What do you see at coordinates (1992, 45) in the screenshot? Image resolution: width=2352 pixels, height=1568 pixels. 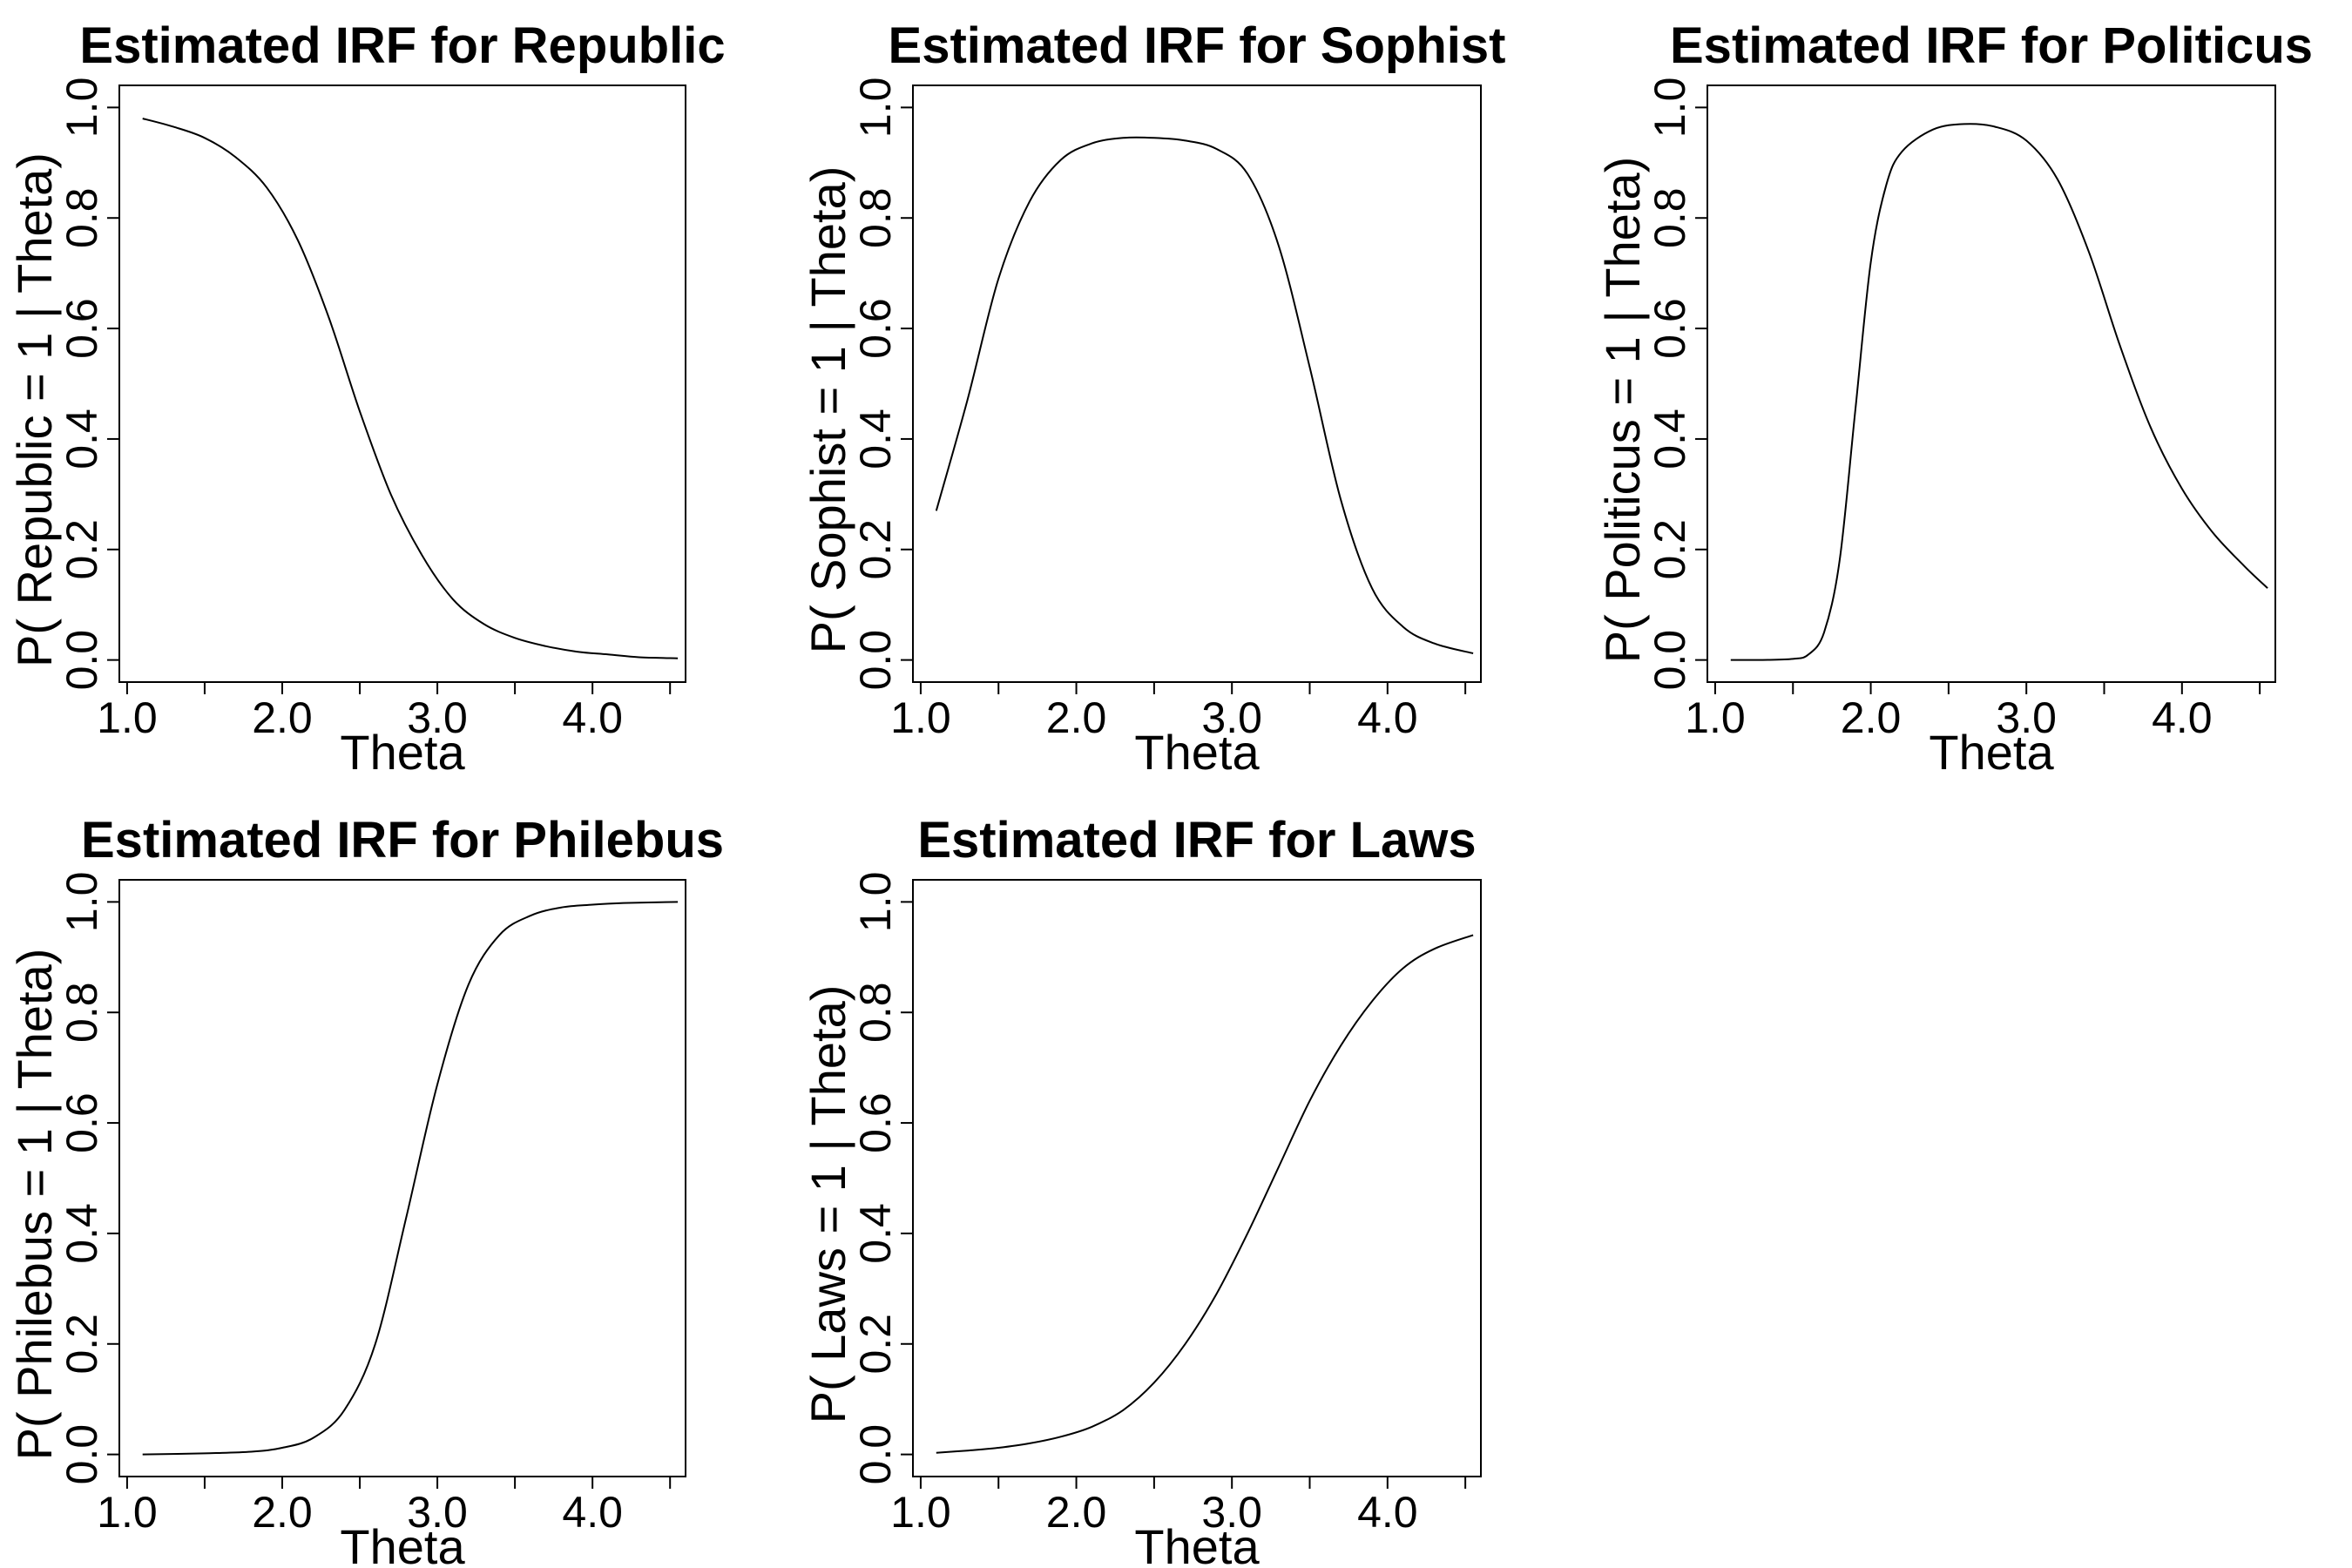 I see `chart-title: Estimated IRF for Politicus` at bounding box center [1992, 45].